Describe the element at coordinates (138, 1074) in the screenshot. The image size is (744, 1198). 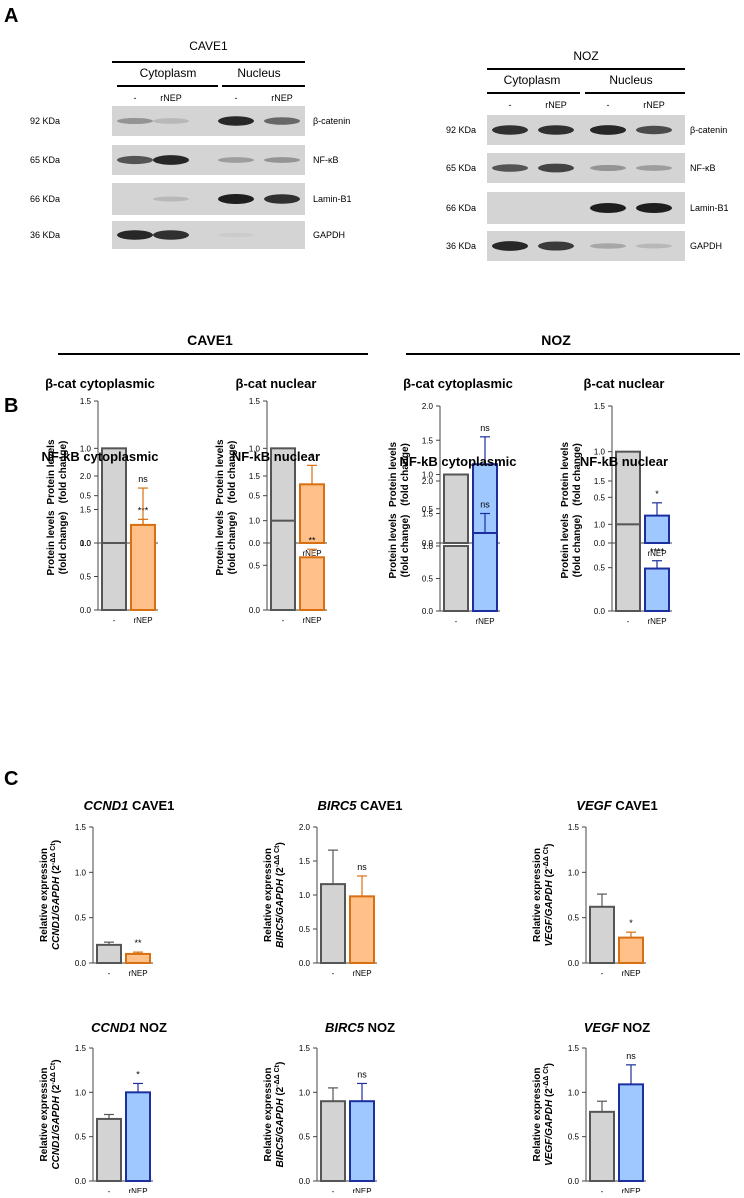
I see `significance-label: *` at that location.